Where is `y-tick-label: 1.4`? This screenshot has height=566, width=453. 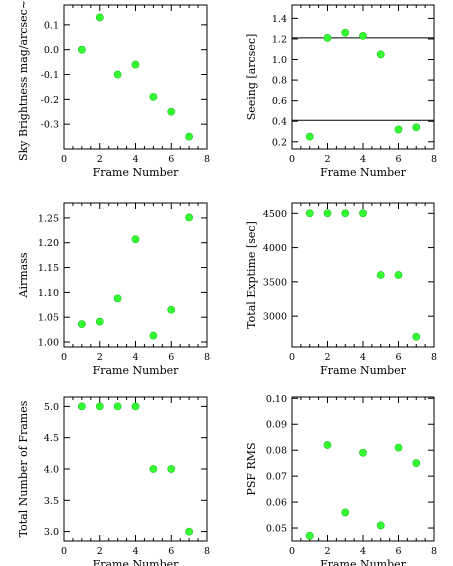 y-tick-label: 1.4 is located at coordinates (279, 19).